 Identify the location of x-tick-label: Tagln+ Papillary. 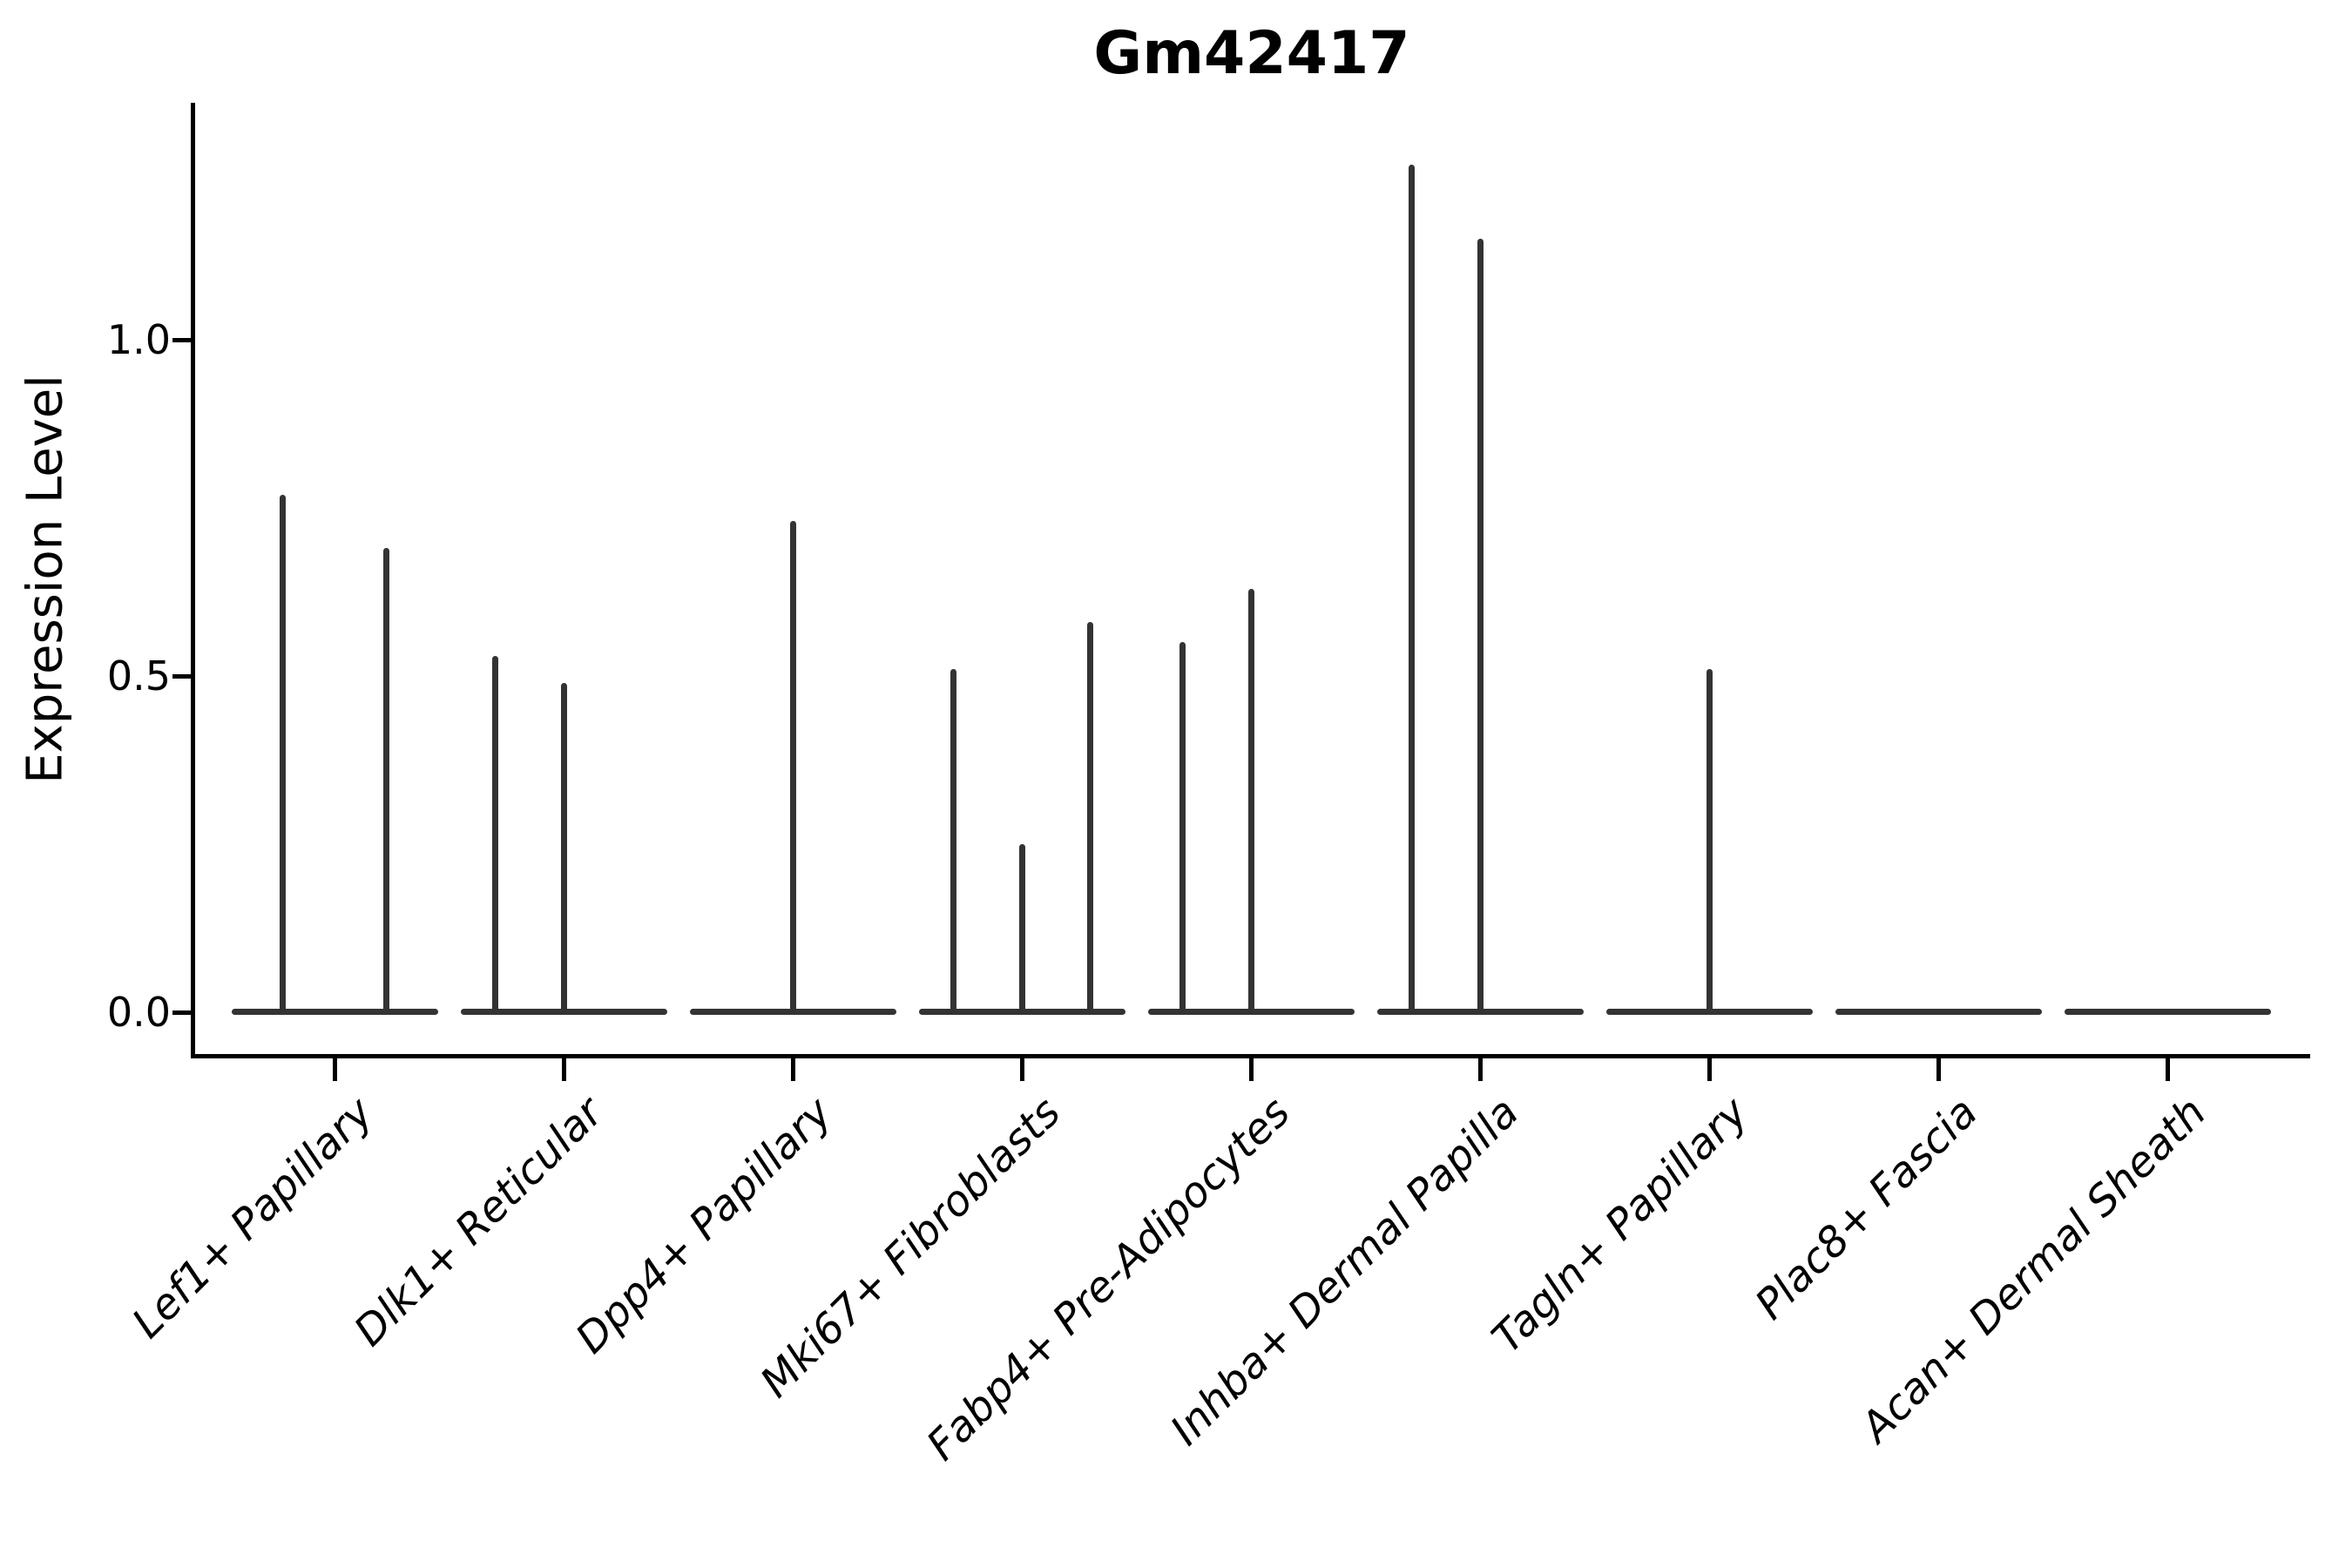
(1620, 1225).